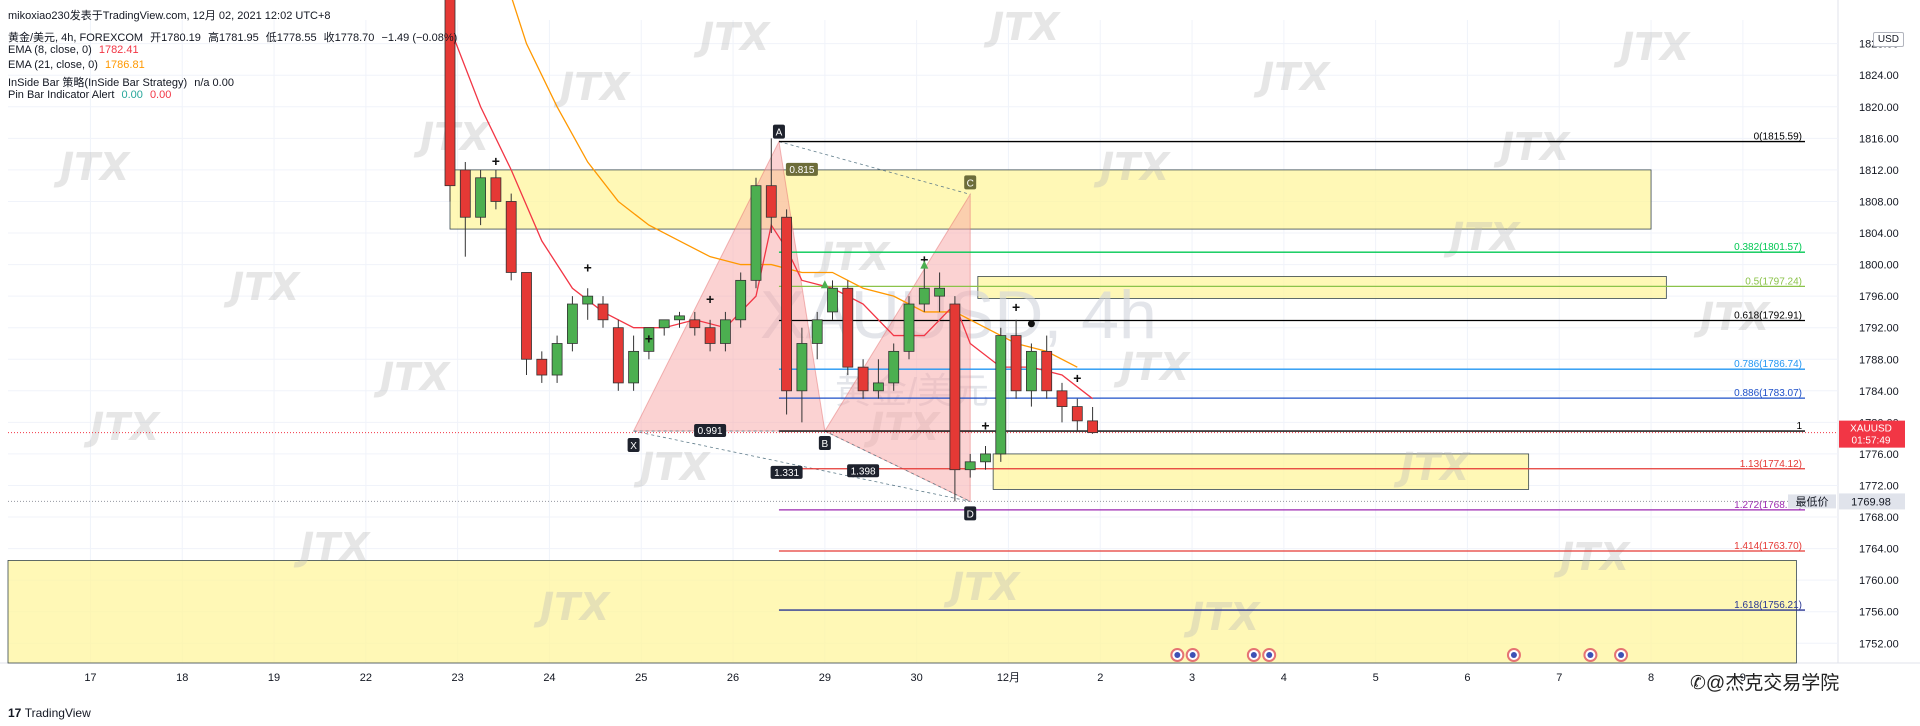  I want to click on pinbar-value-2: 0.00, so click(160, 95).